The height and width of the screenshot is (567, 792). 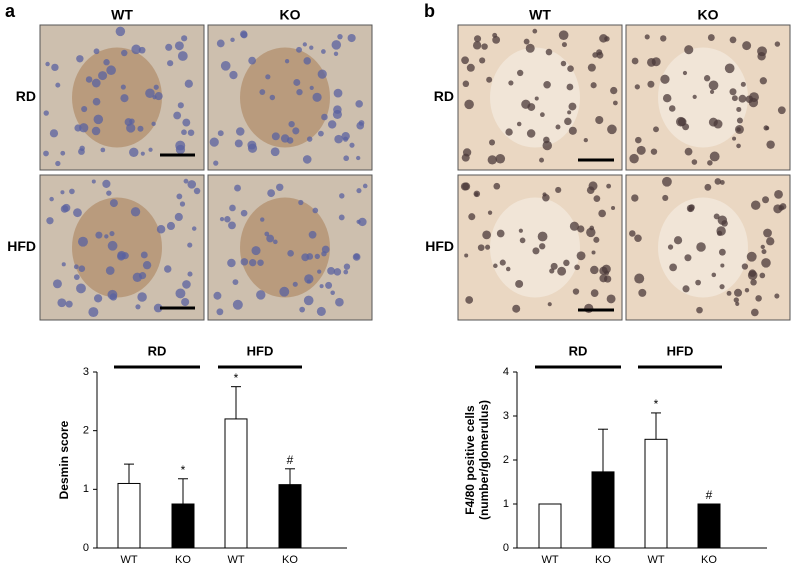 I want to click on y-axis-label: Desmin score, so click(x=64, y=459).